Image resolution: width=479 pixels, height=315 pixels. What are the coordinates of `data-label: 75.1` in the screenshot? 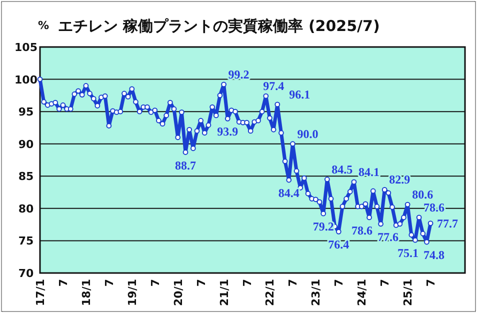 It's located at (407, 253).